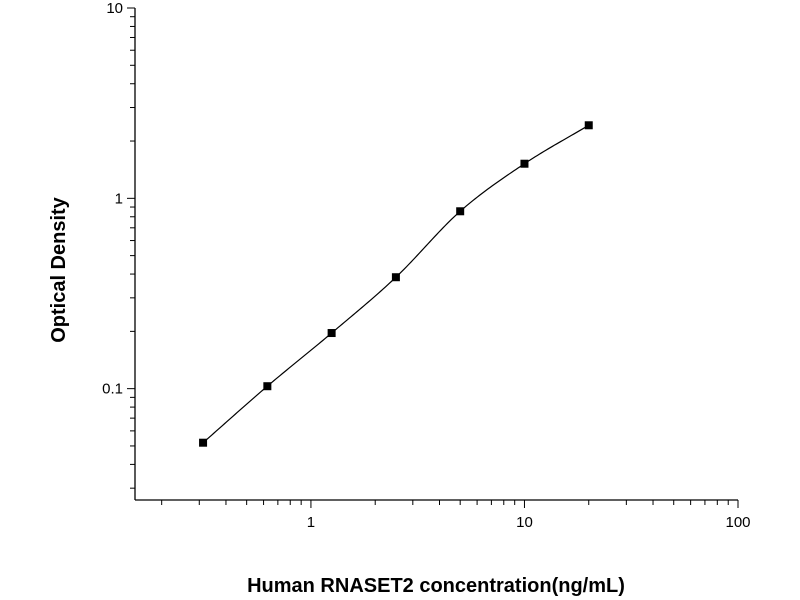  I want to click on x-axis-title: Human RNASET2 concentration(ng/mL), so click(436, 586).